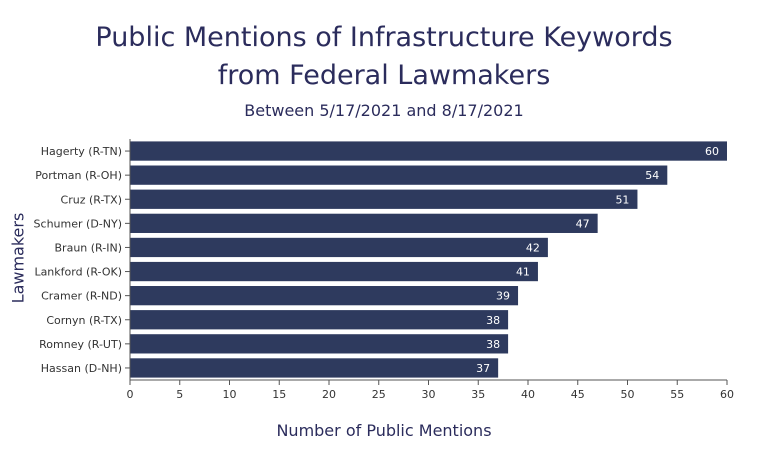 This screenshot has width=768, height=461. What do you see at coordinates (727, 394) in the screenshot?
I see `x-tick-label: 60` at bounding box center [727, 394].